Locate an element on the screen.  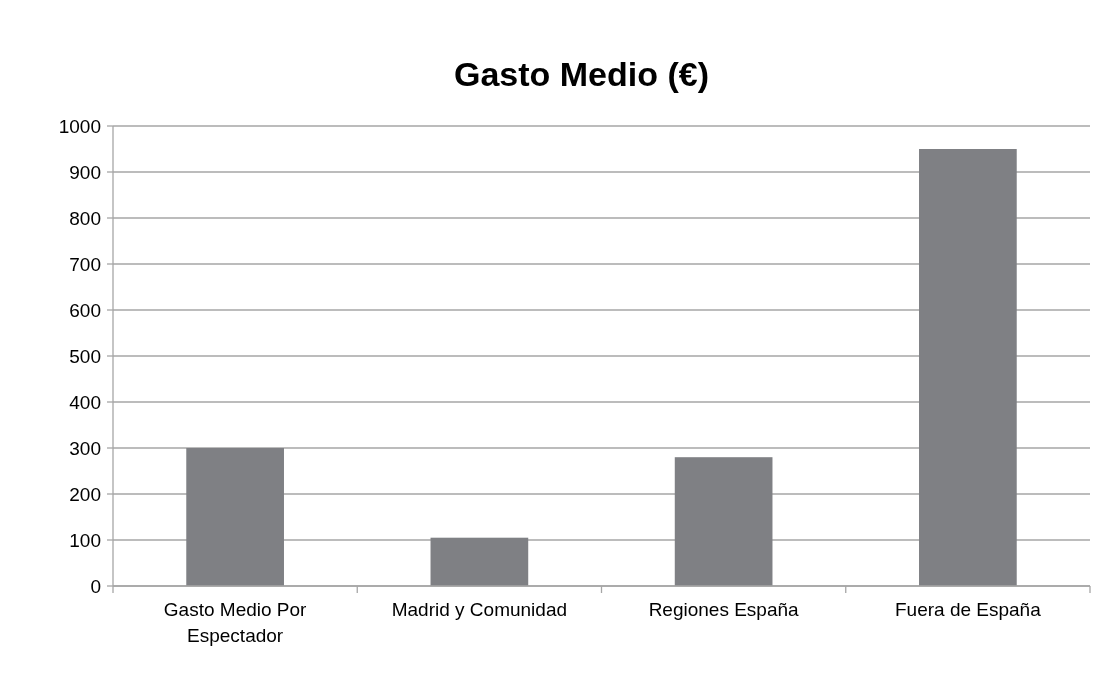
y-tick-label: 800 is located at coordinates (85, 218).